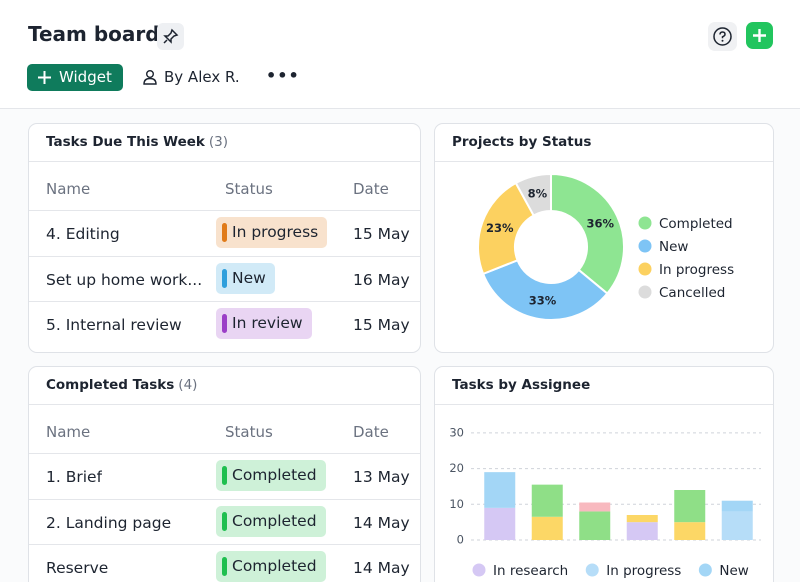 This screenshot has width=800, height=582. What do you see at coordinates (381, 279) in the screenshot?
I see `task-date: 16 May` at bounding box center [381, 279].